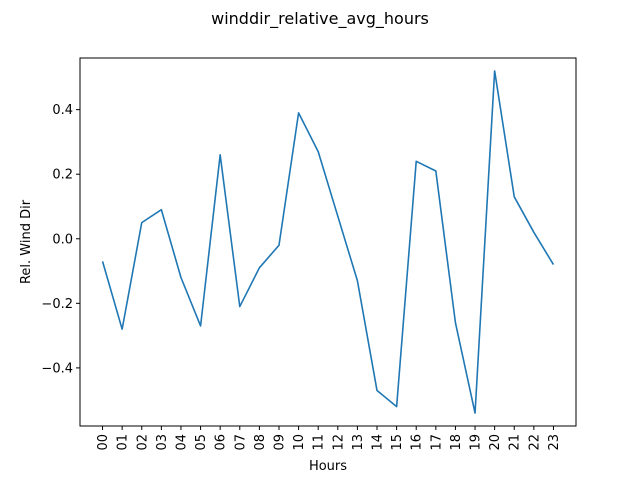 This screenshot has height=480, width=640. Describe the element at coordinates (319, 442) in the screenshot. I see `x-tick-label: 11` at that location.